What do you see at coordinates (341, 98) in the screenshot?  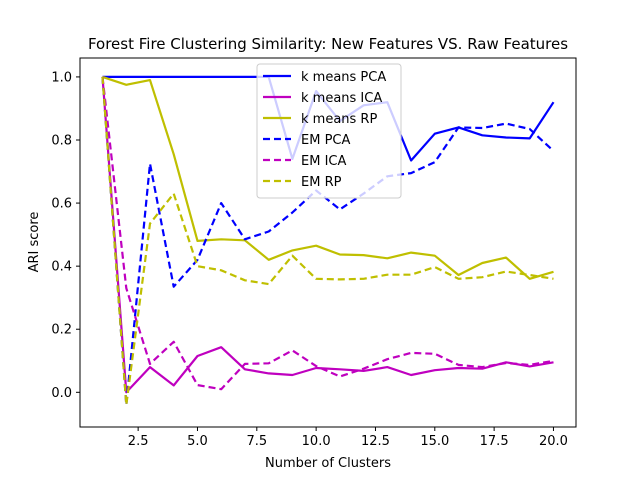 I see `legend-label-1: k means ICA` at bounding box center [341, 98].